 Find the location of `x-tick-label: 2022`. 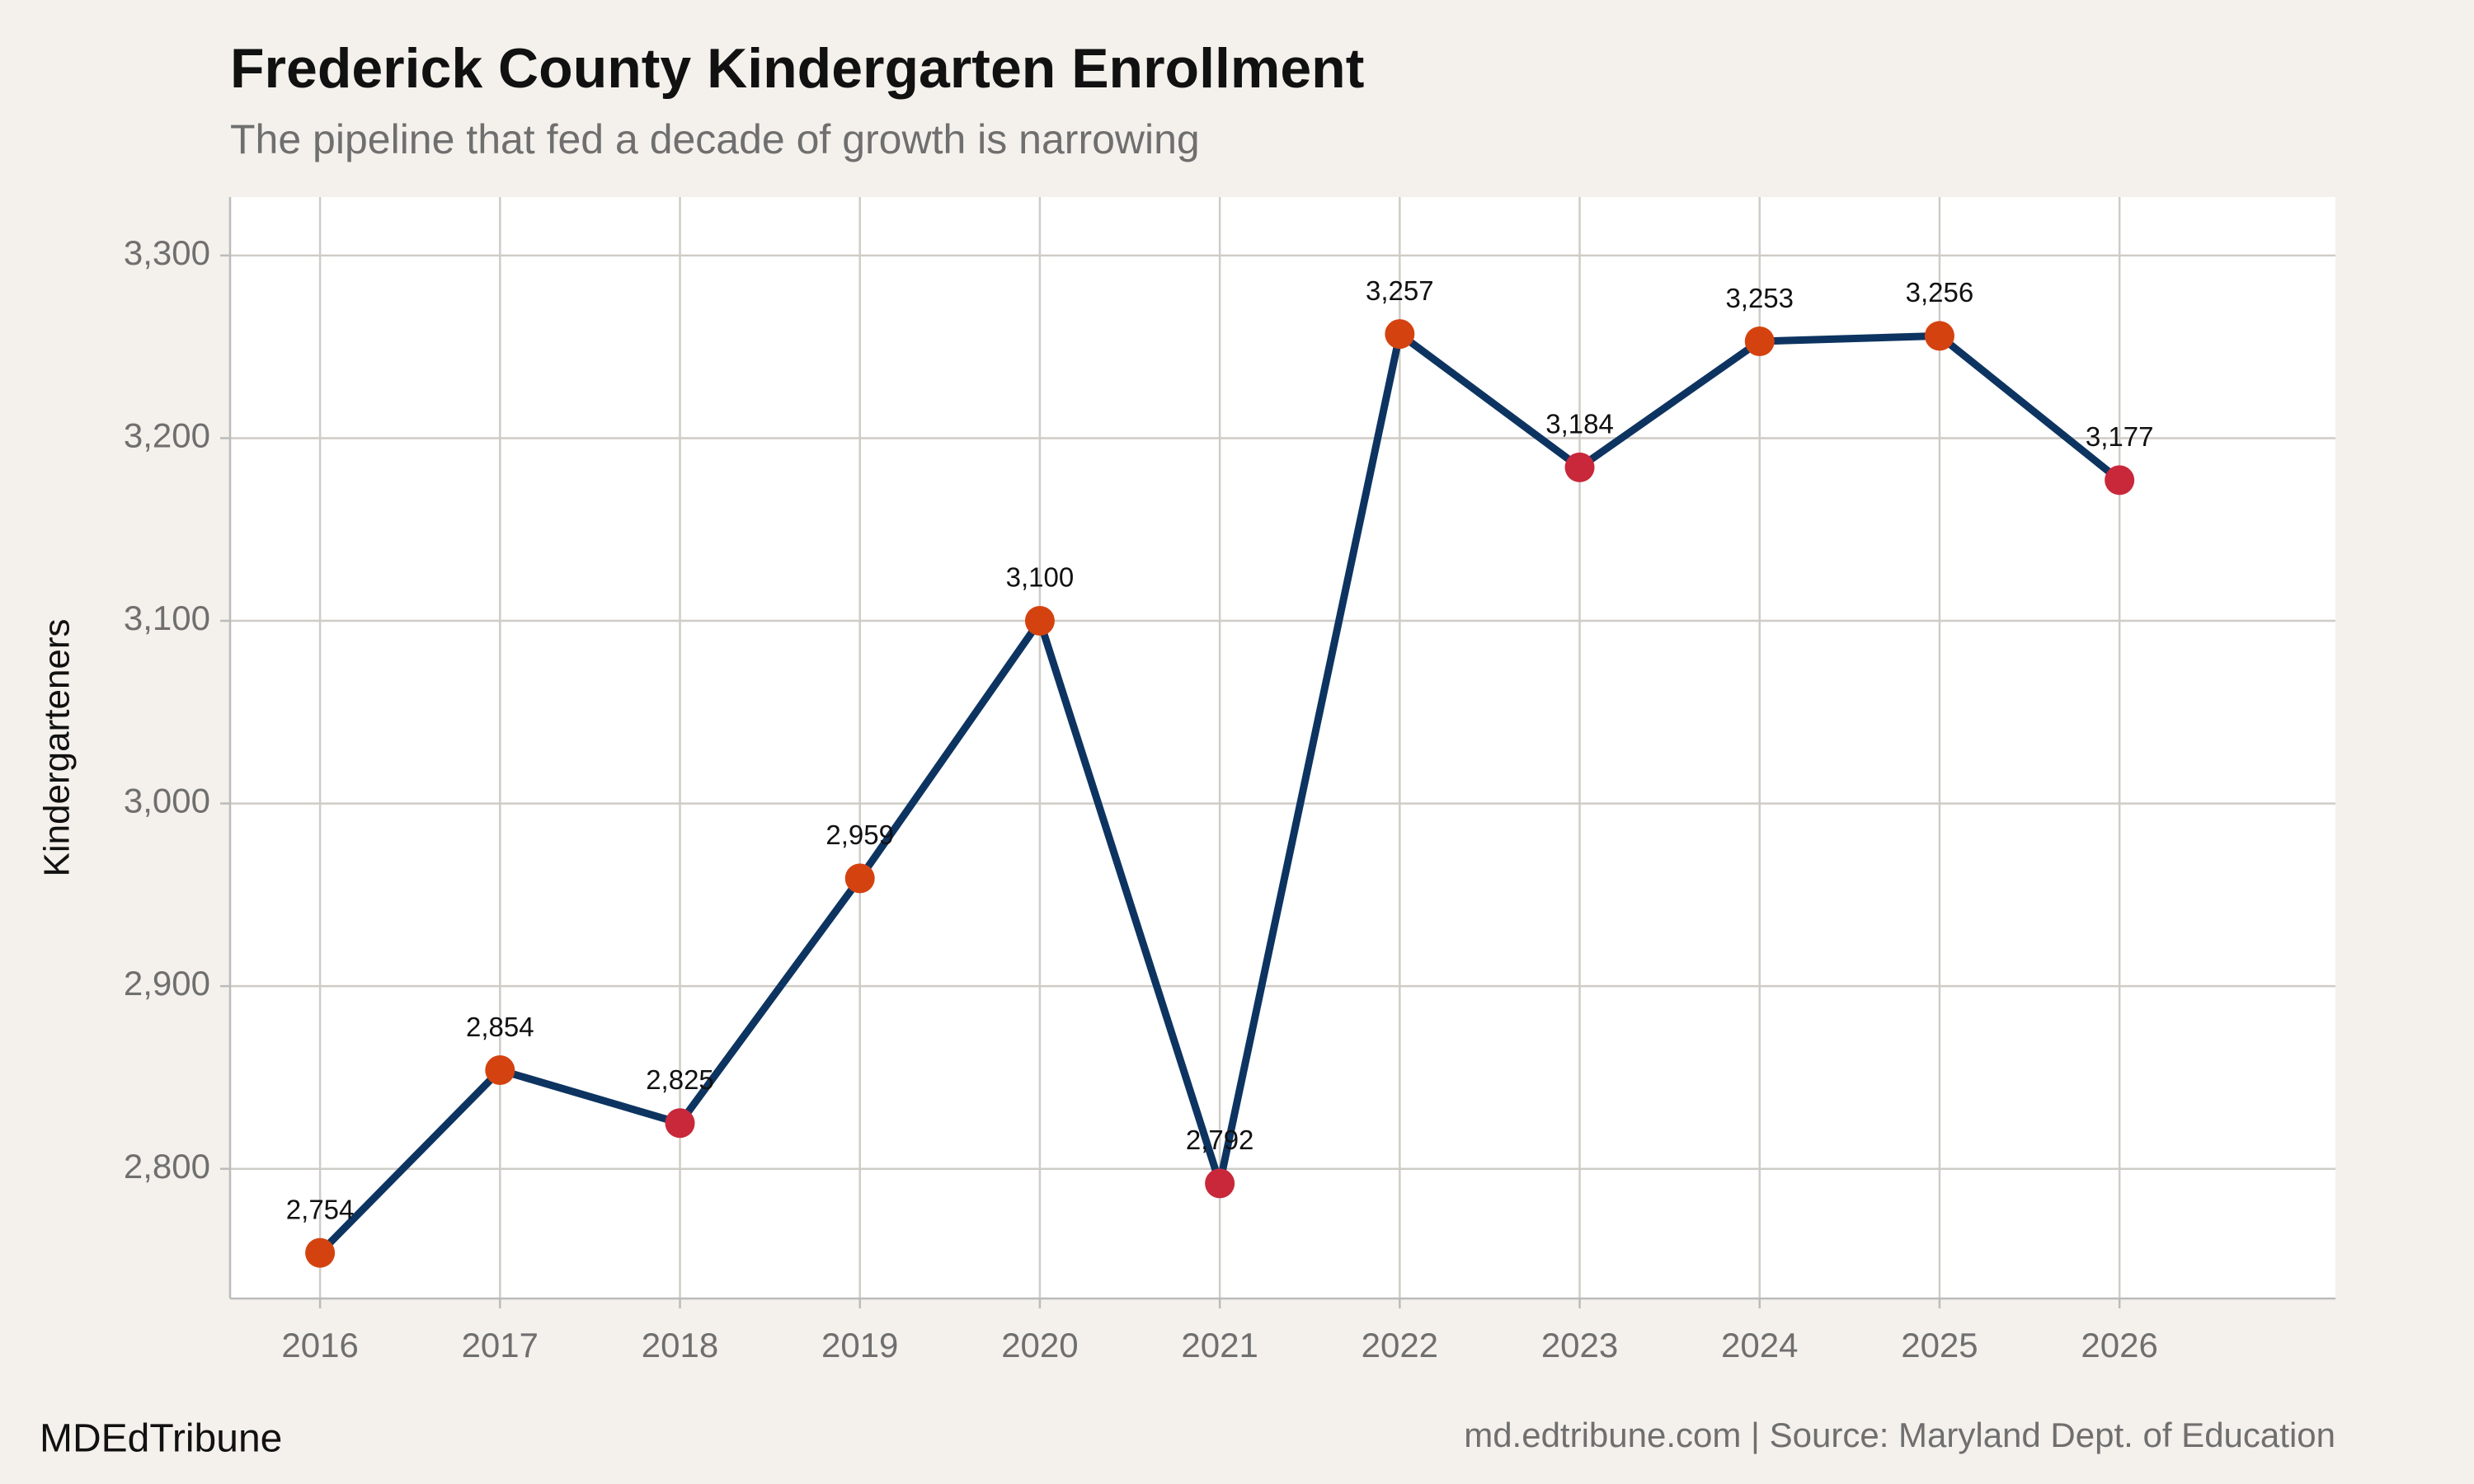

x-tick-label: 2022 is located at coordinates (1400, 1345).